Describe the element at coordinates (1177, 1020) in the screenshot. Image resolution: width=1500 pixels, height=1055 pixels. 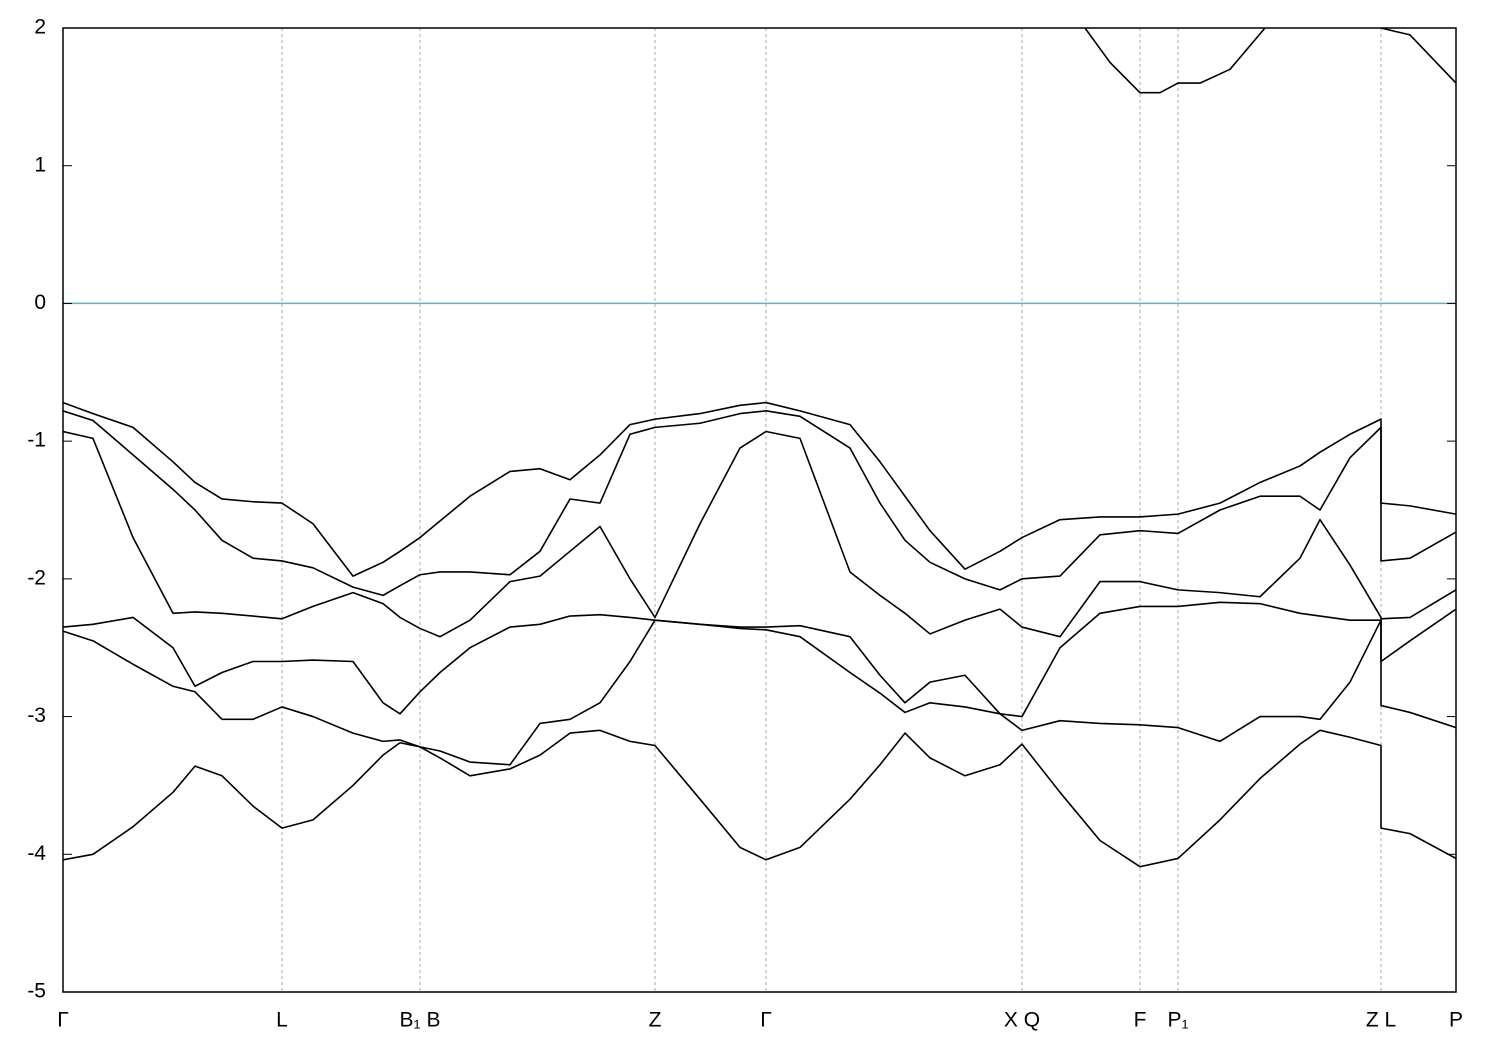
I see `x-tick-label: P₁` at that location.